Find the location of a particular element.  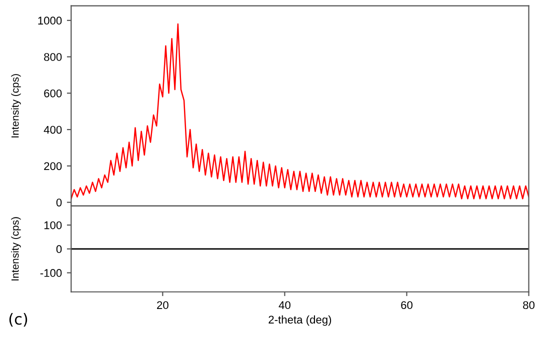

y-tick-label: 1000 is located at coordinates (50, 20).